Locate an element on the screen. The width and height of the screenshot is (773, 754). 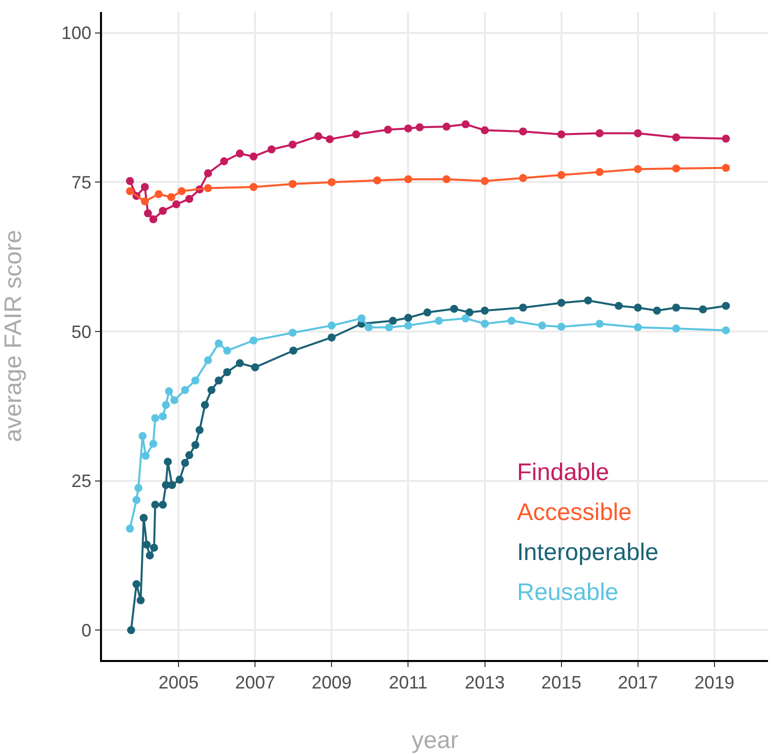
x-tick-label: 2011 is located at coordinates (408, 682).